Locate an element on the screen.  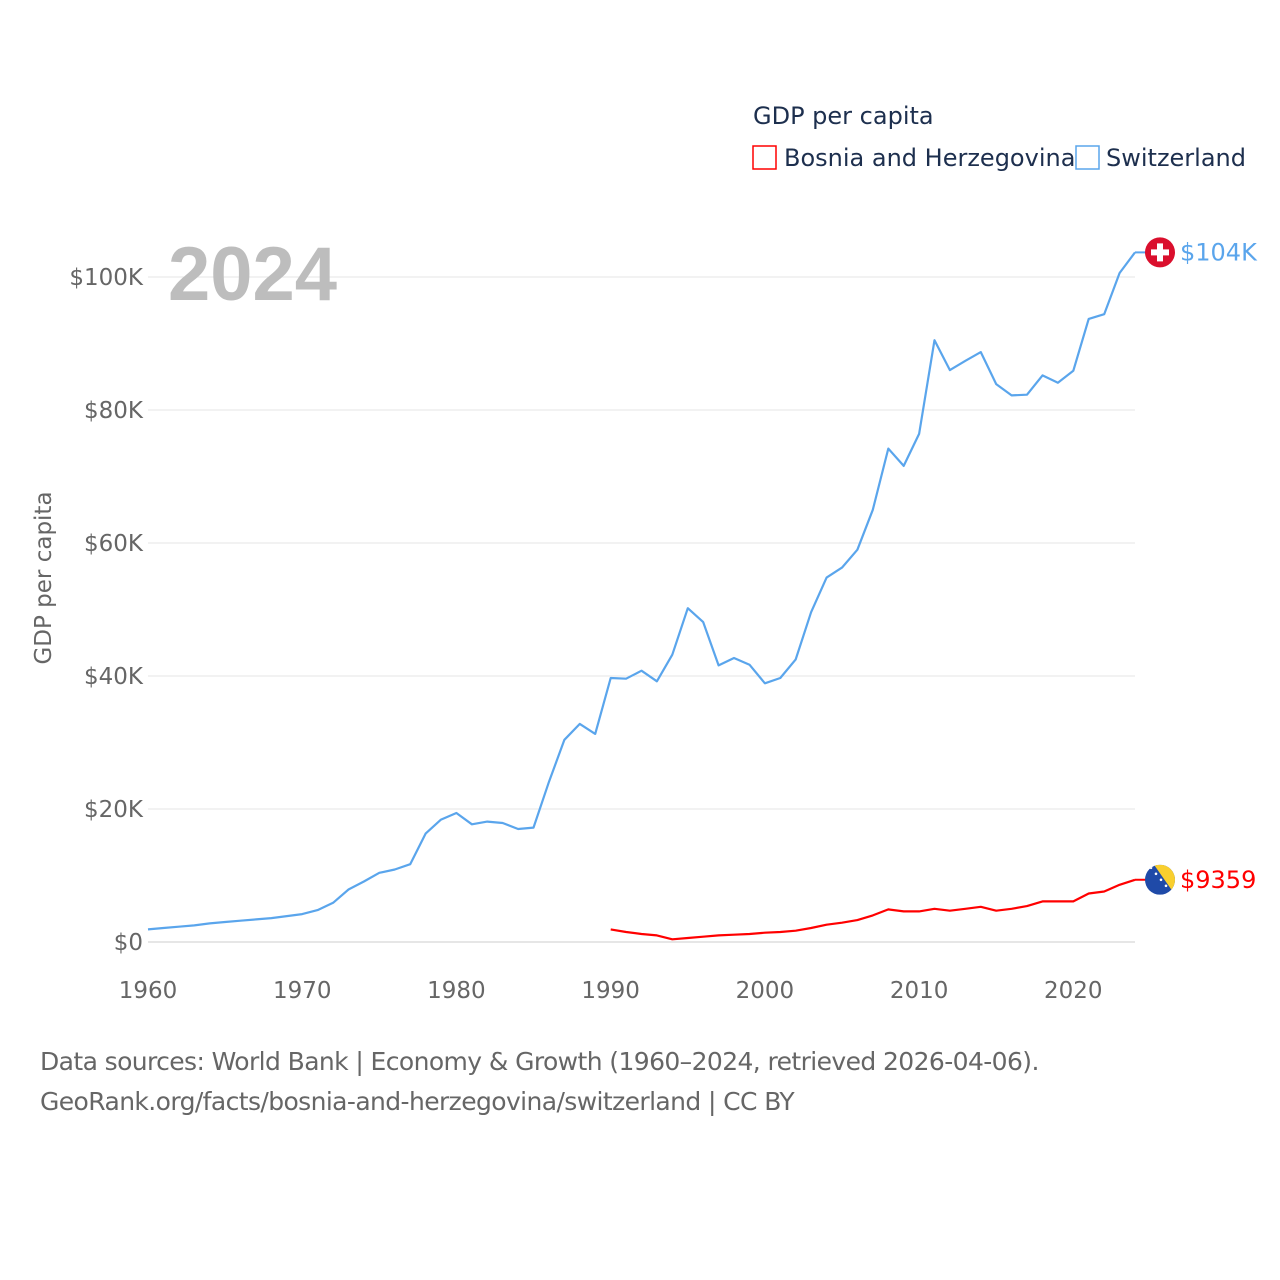
y-tick-label: $40K is located at coordinates (114, 677).